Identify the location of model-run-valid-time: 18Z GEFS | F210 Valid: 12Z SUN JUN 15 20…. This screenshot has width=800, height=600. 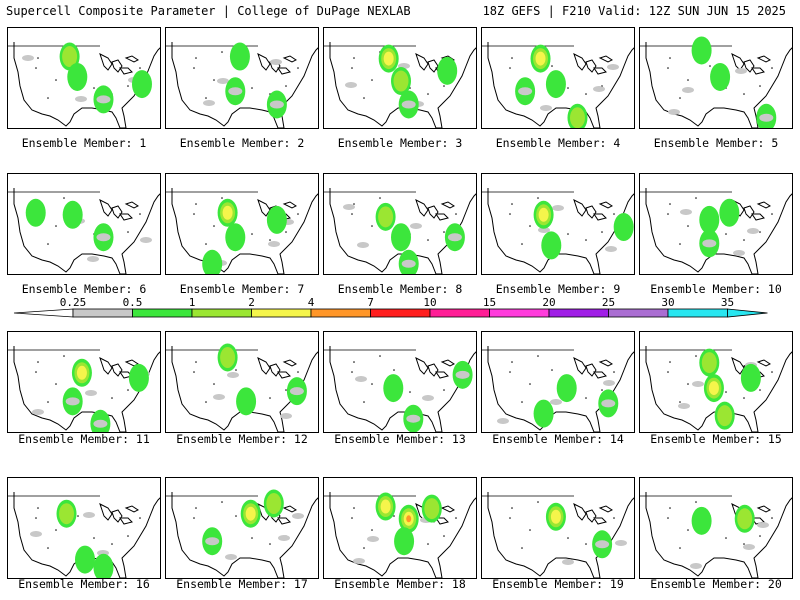
(634, 11).